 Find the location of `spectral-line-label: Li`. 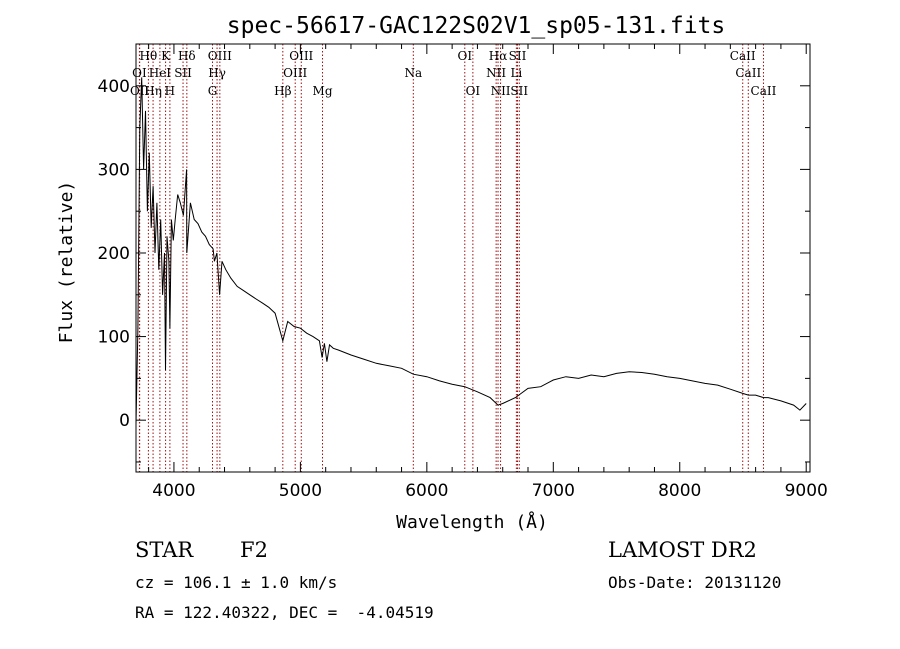

spectral-line-label: Li is located at coordinates (516, 73).